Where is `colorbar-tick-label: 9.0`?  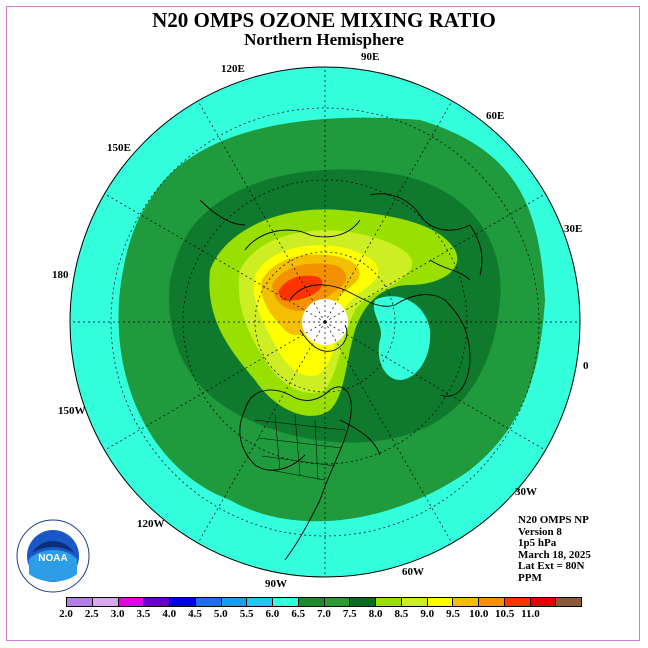 colorbar-tick-label: 9.0 is located at coordinates (427, 614).